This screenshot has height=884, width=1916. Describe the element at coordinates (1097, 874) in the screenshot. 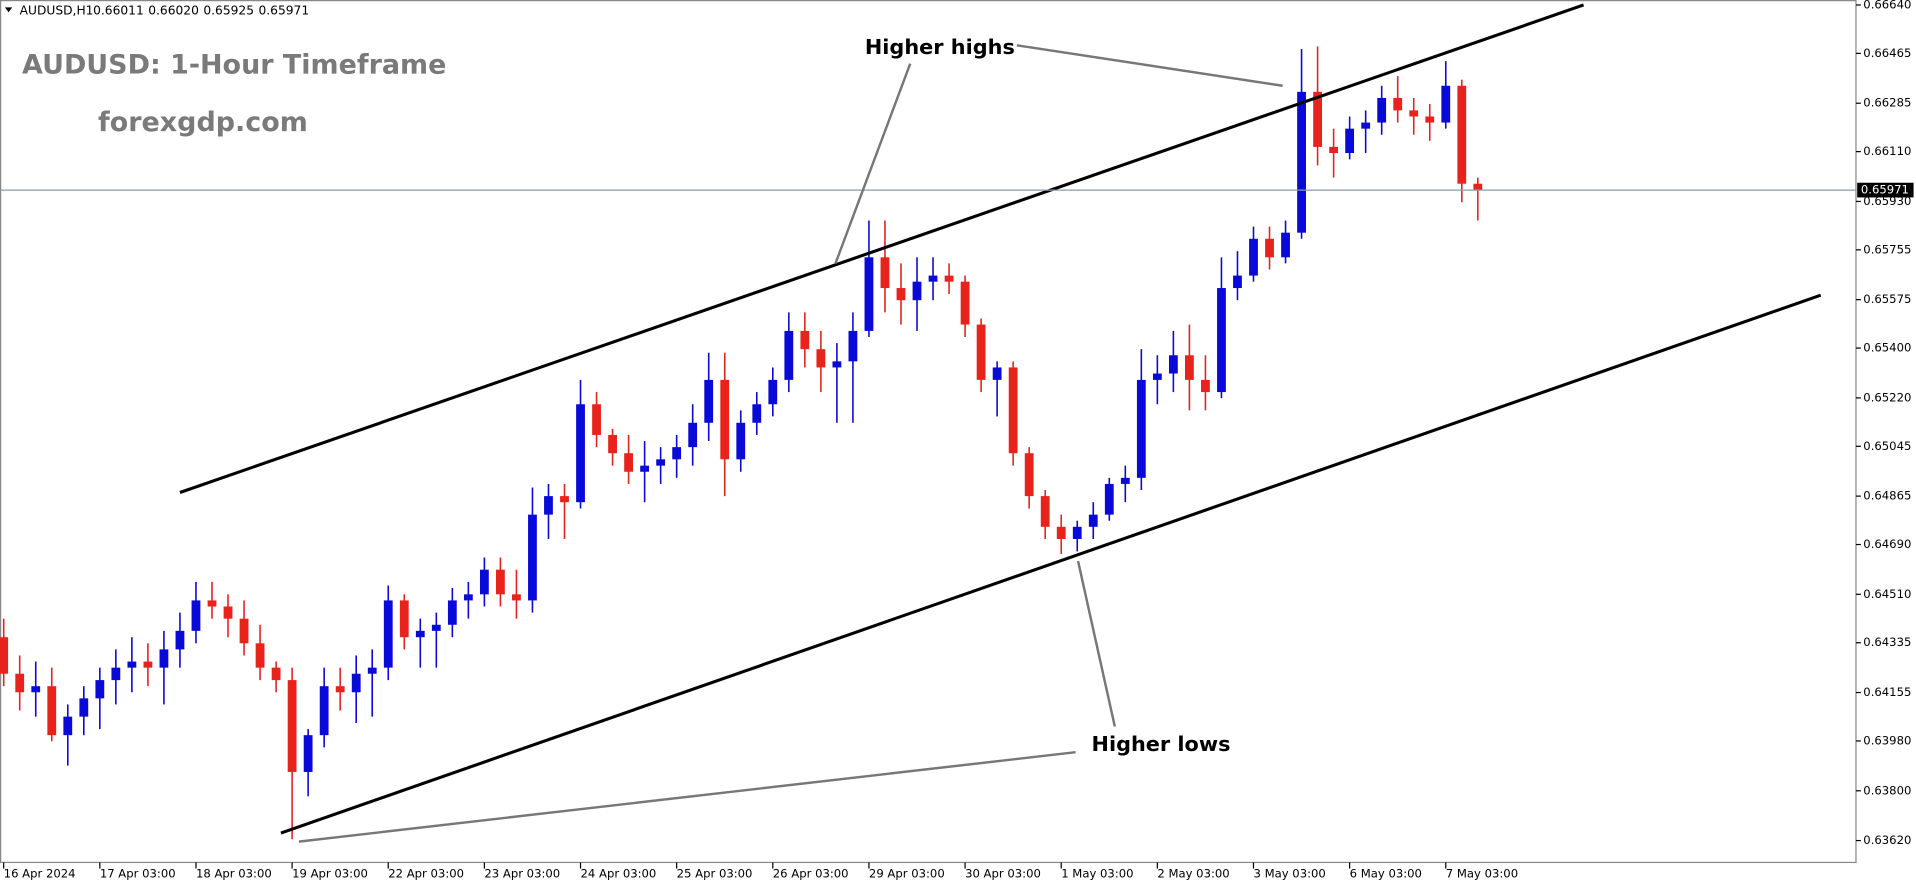

I see `x-tick-label: 1 May 03:00` at that location.